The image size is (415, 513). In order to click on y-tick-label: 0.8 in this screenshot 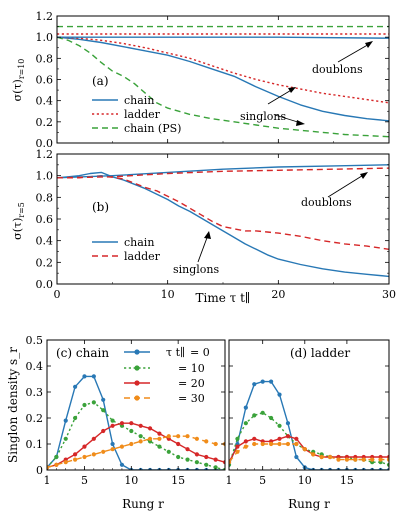, I will do `click(45, 58)`.